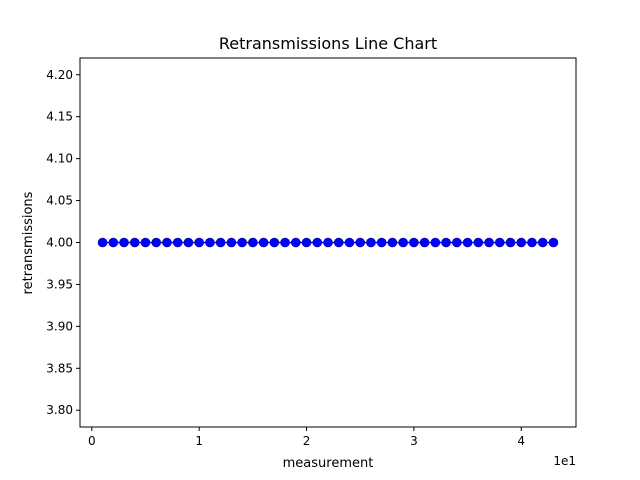  I want to click on y-axis-ticks: 3.80 3.85 3.90 3.95 4.00 4.05 4.10 4.15 4.20, so click(63, 242).